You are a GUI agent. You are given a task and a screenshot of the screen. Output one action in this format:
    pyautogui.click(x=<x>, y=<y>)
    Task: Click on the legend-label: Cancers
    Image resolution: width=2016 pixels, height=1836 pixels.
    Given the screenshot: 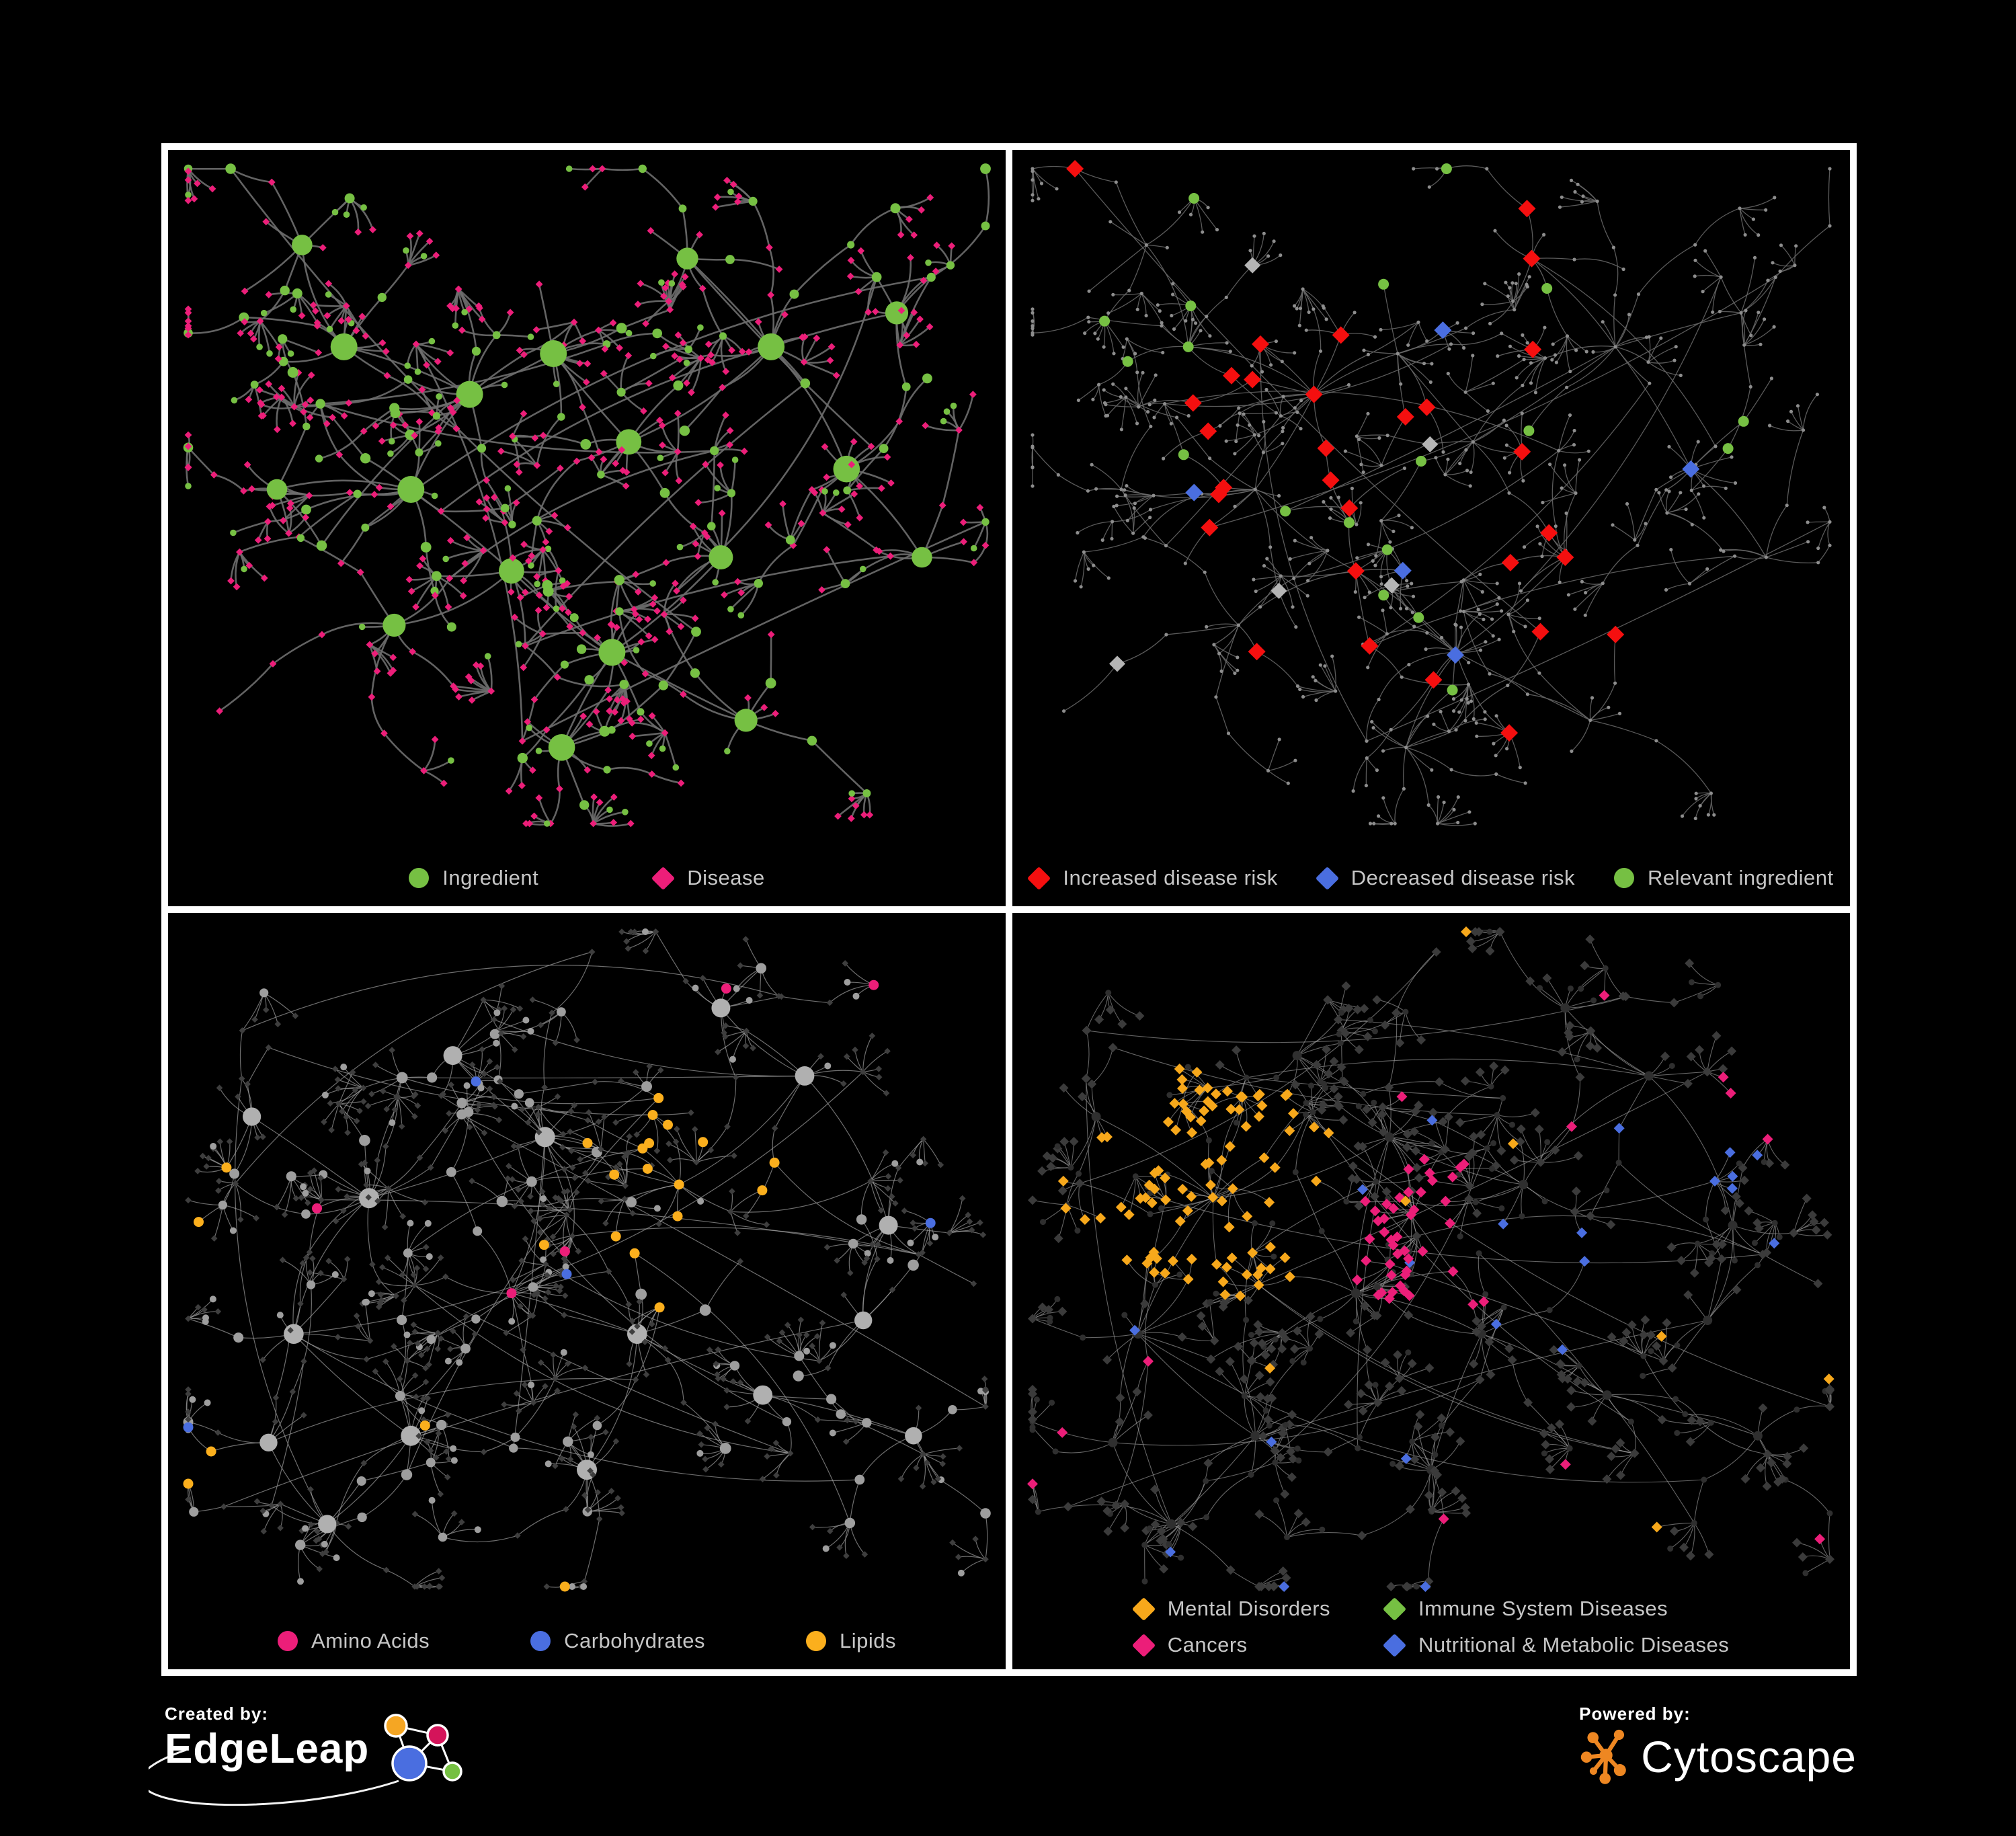 What is the action you would take?
    pyautogui.click(x=1207, y=1645)
    